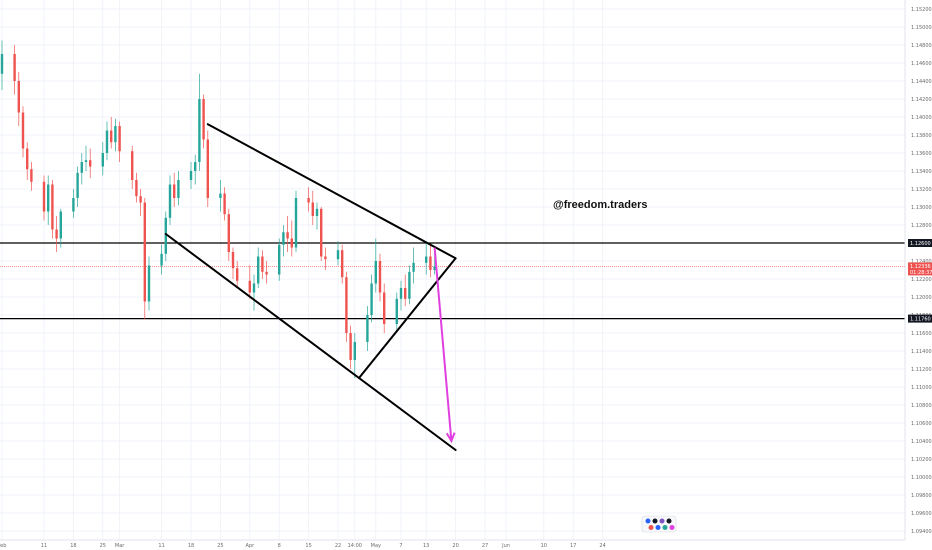 This screenshot has height=550, width=932. I want to click on time-tick-label: 15, so click(308, 546).